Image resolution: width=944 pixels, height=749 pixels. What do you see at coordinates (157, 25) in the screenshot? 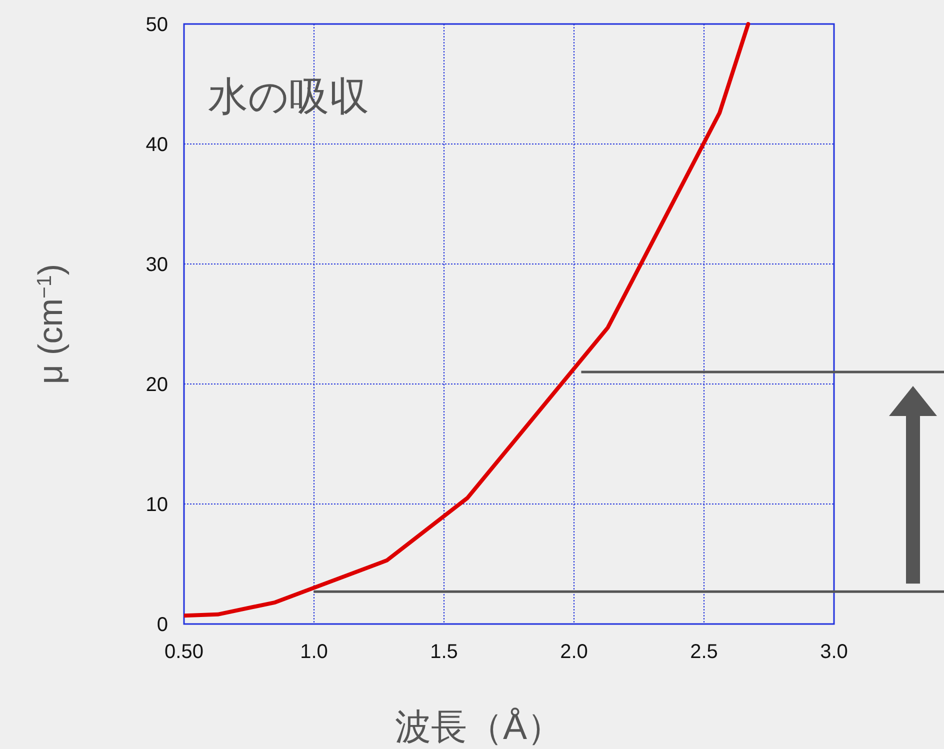
I see `y-tick-label: 50` at bounding box center [157, 25].